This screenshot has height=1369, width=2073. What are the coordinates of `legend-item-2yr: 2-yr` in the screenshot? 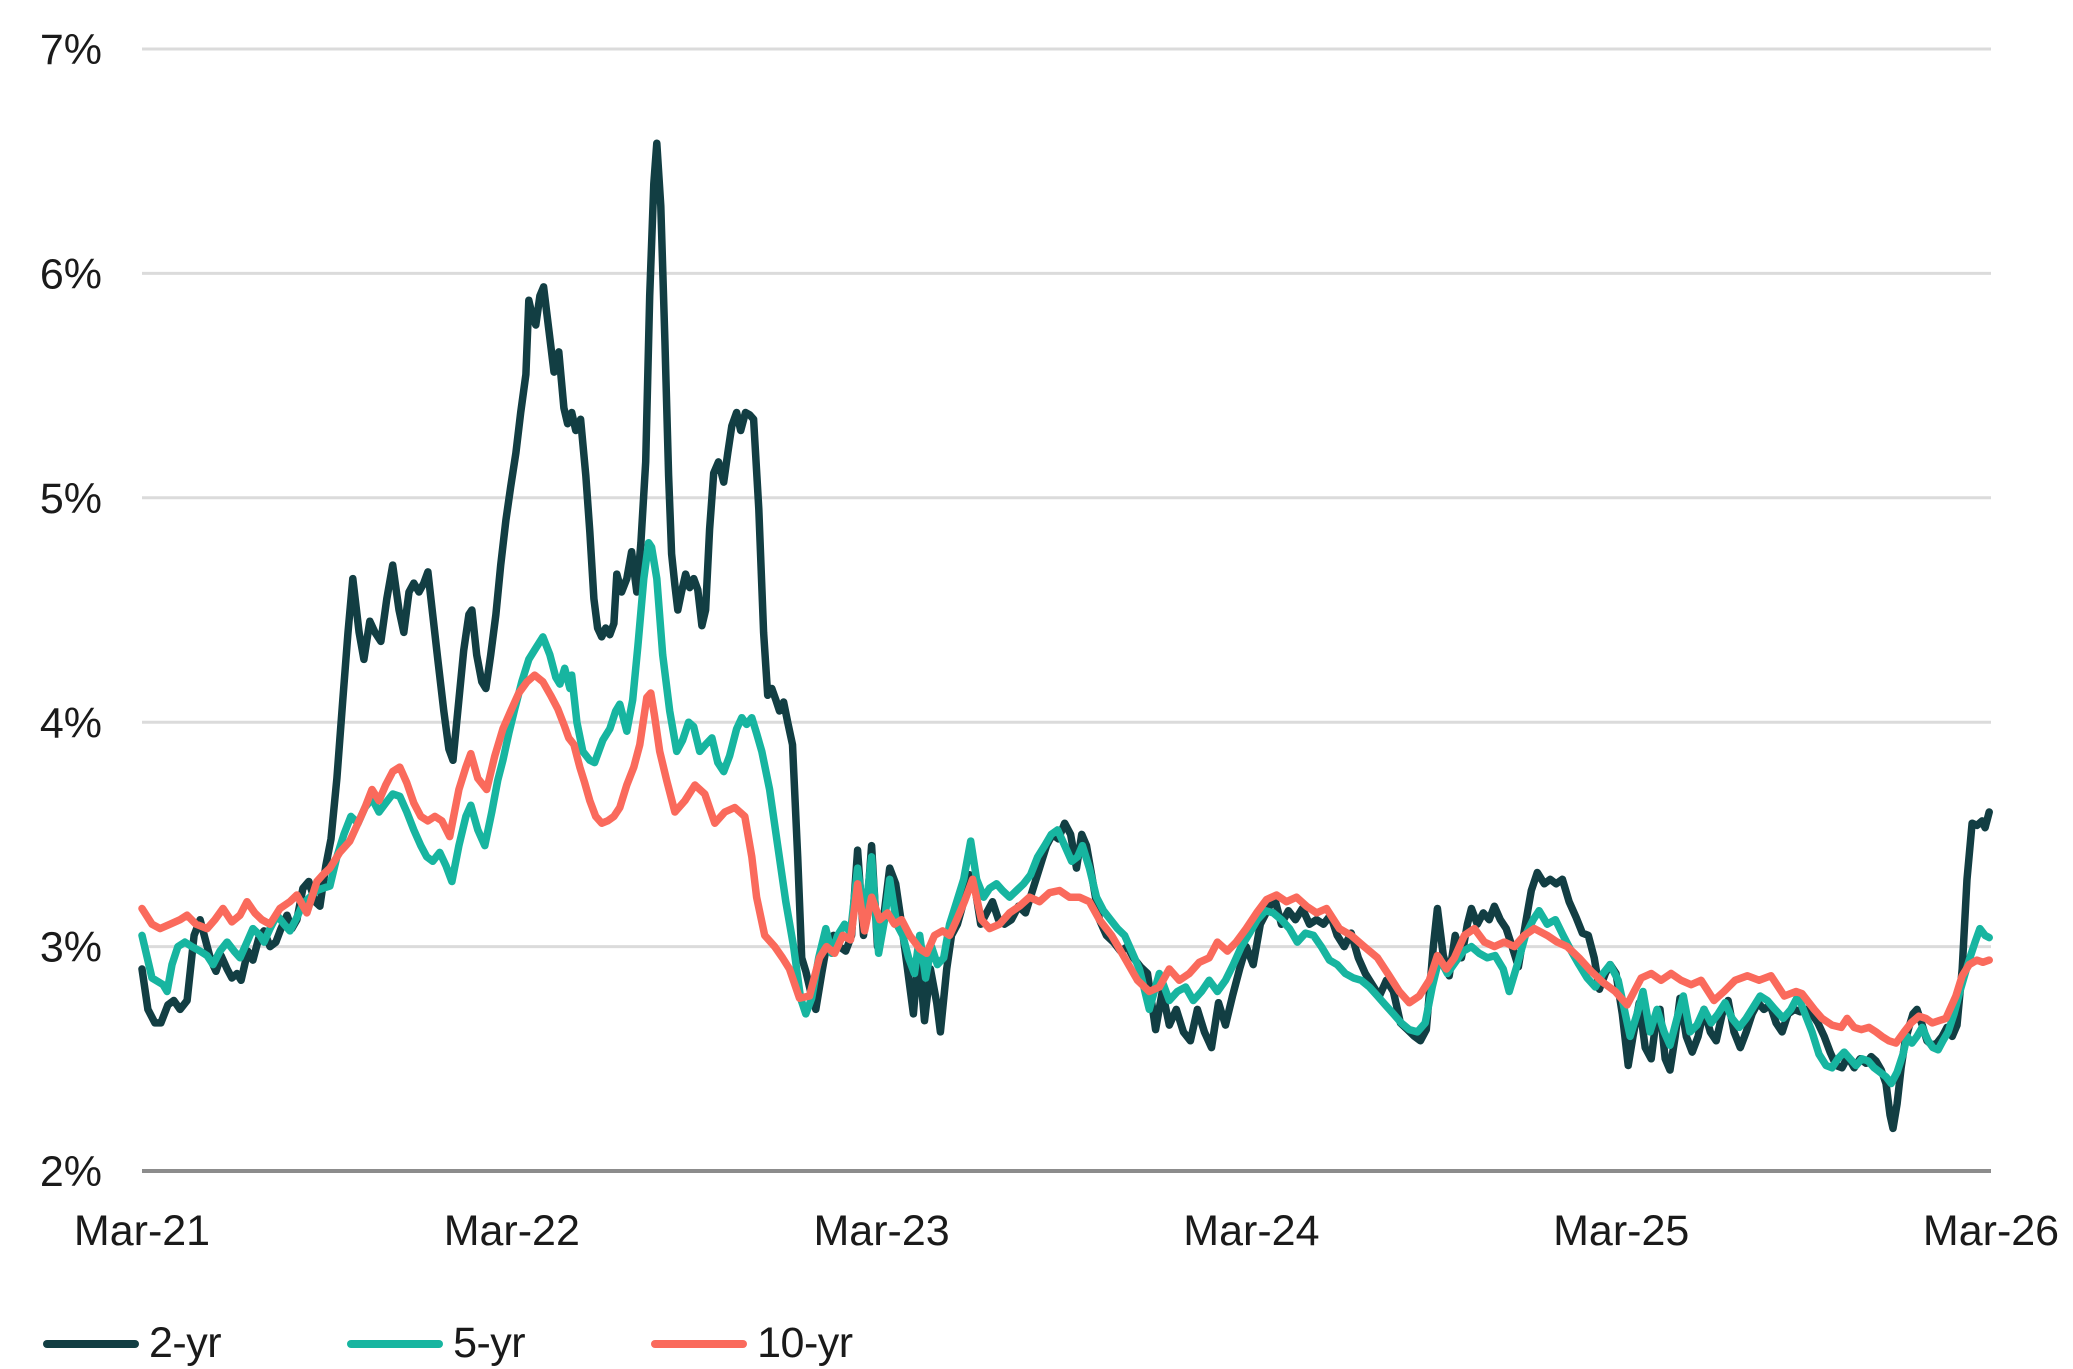 It's located at (132, 1343).